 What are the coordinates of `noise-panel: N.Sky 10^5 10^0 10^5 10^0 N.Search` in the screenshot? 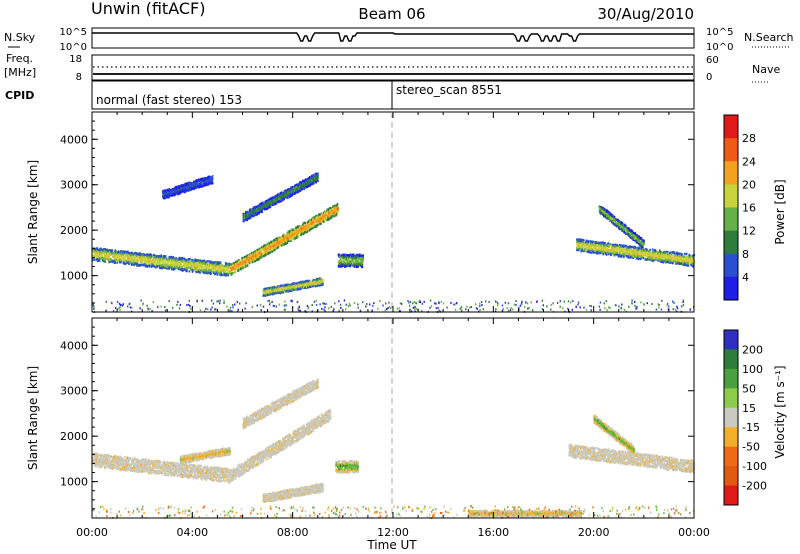 It's located at (399, 40).